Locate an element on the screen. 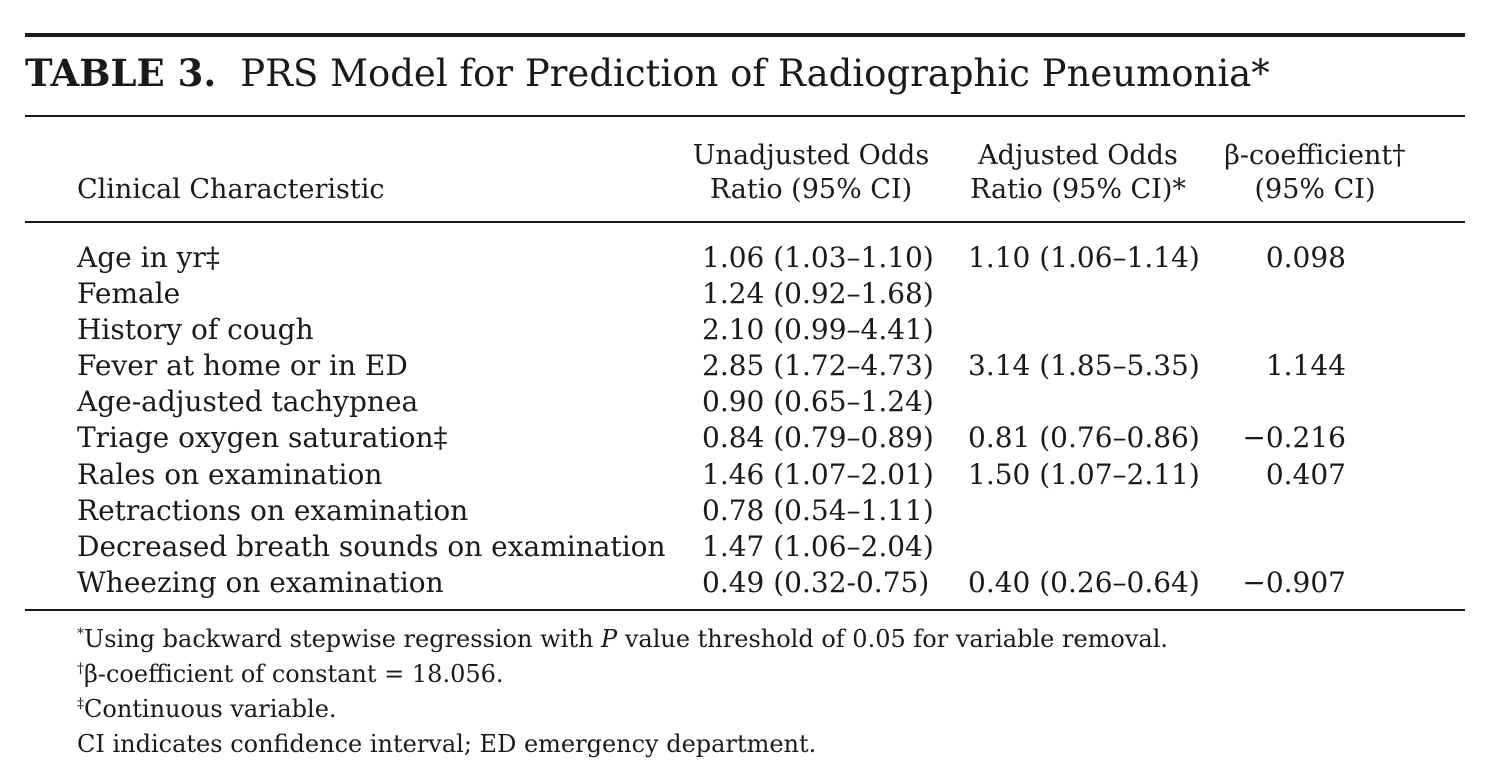 The image size is (1500, 772). cell-beta-coefficient: 1.144 is located at coordinates (1305, 366).